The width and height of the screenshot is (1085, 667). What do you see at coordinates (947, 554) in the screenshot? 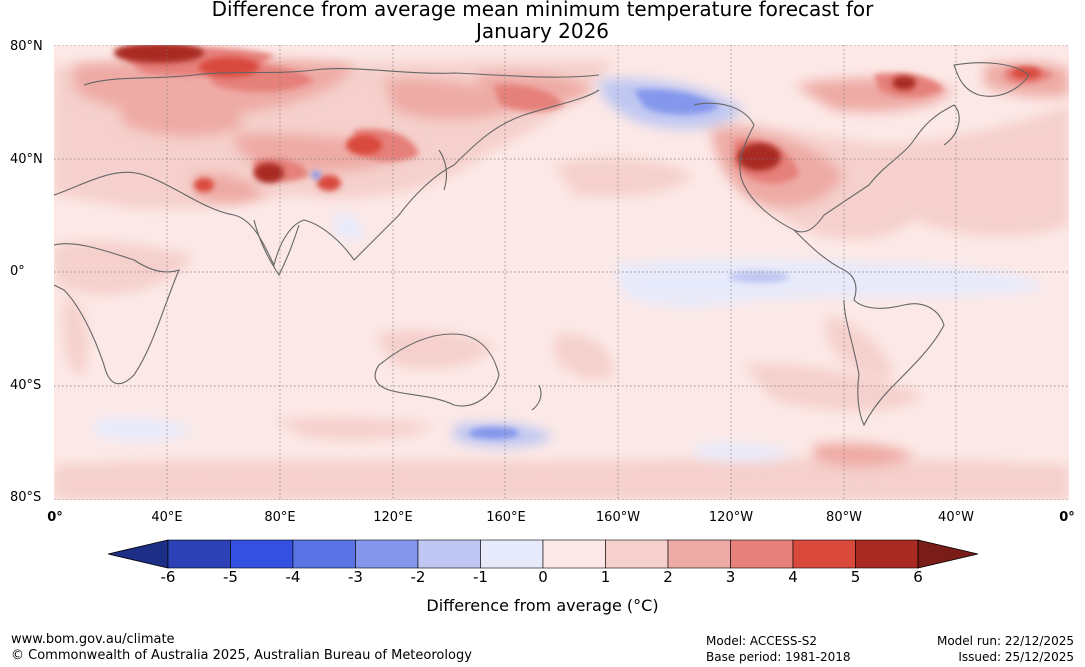
I see `colorbar-extend-high` at bounding box center [947, 554].